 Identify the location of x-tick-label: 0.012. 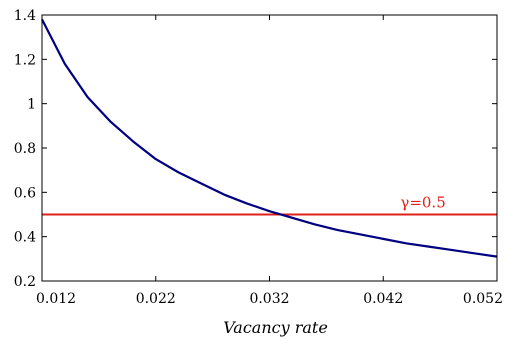
(56, 299).